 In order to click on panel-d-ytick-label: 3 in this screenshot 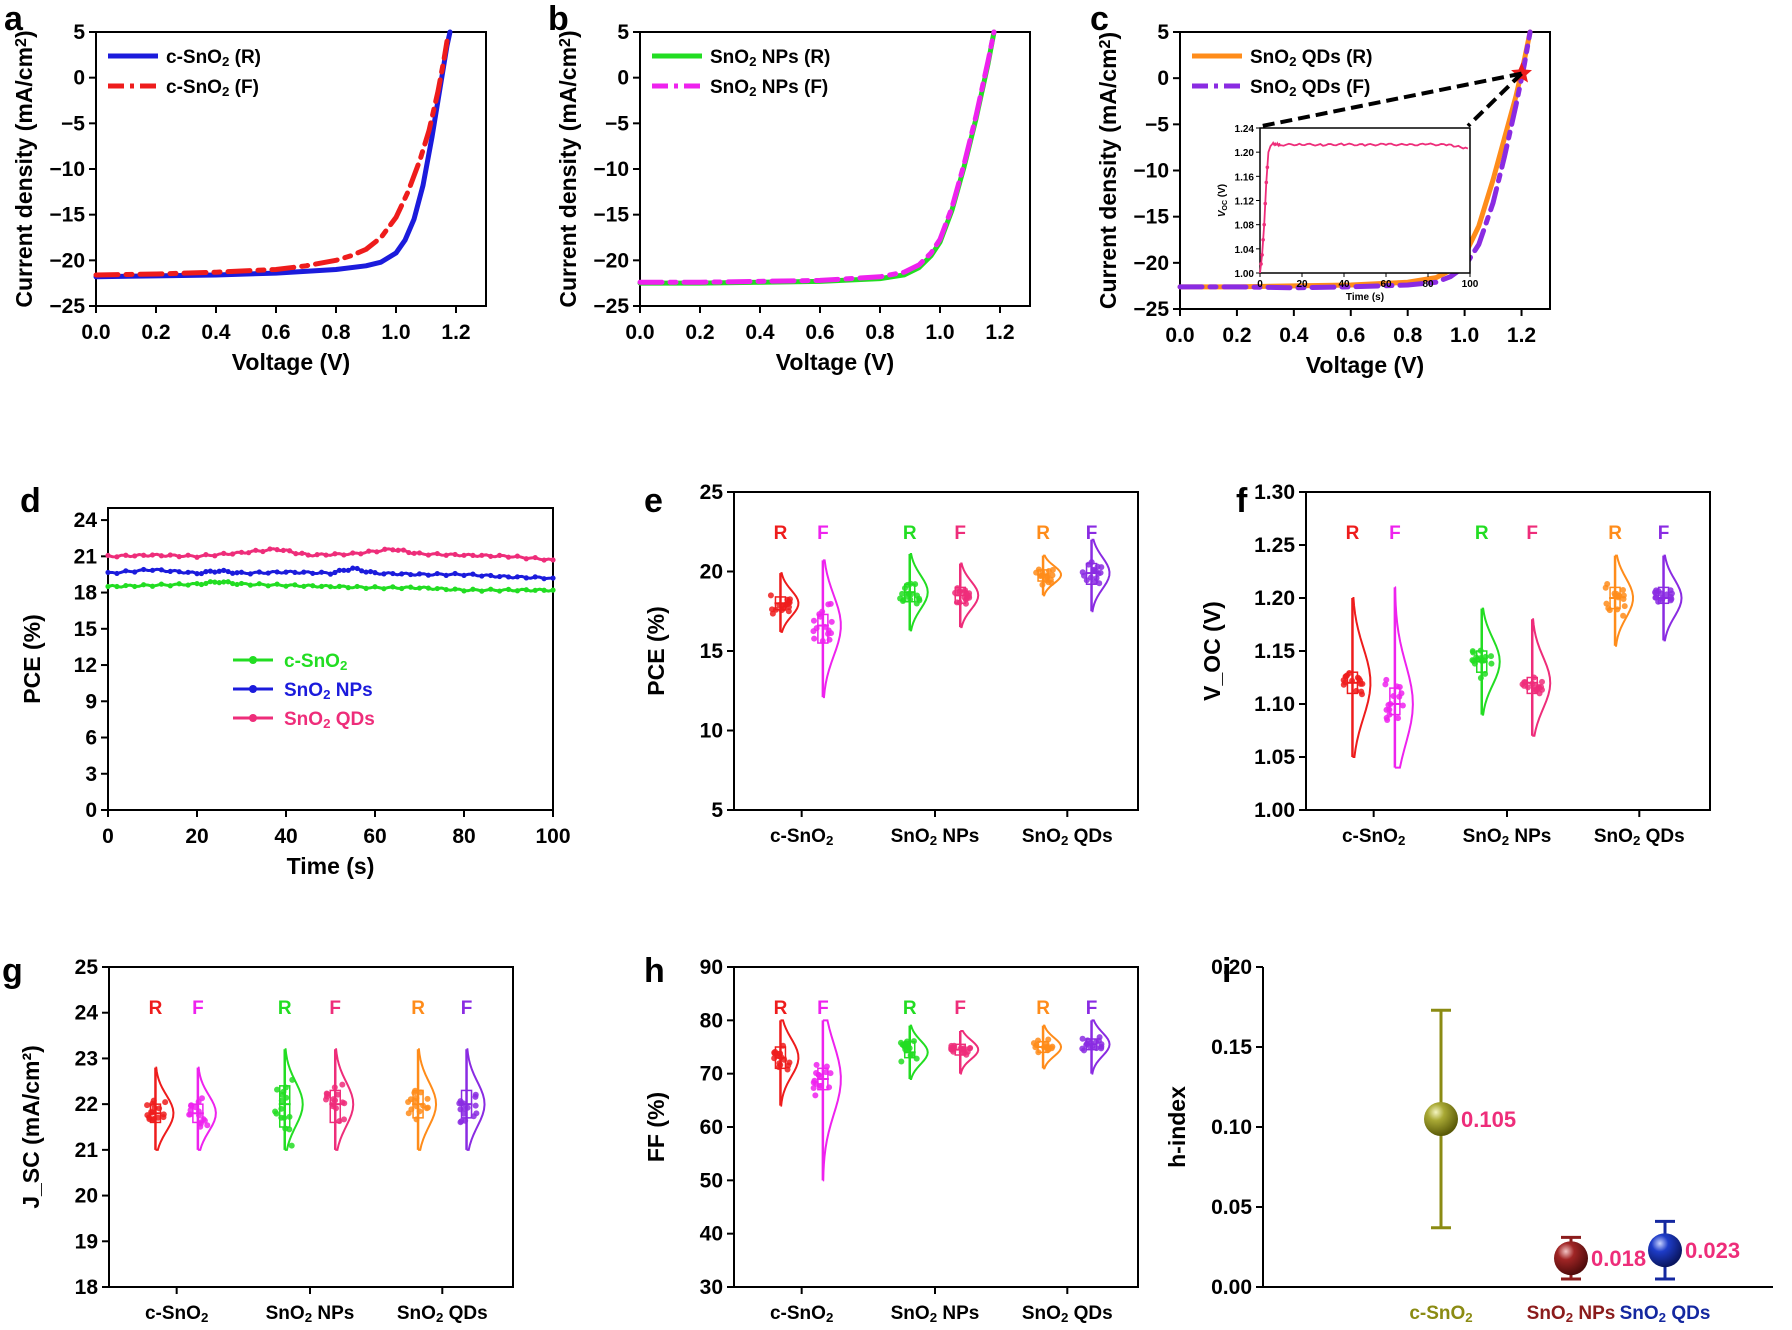, I will do `click(91, 774)`.